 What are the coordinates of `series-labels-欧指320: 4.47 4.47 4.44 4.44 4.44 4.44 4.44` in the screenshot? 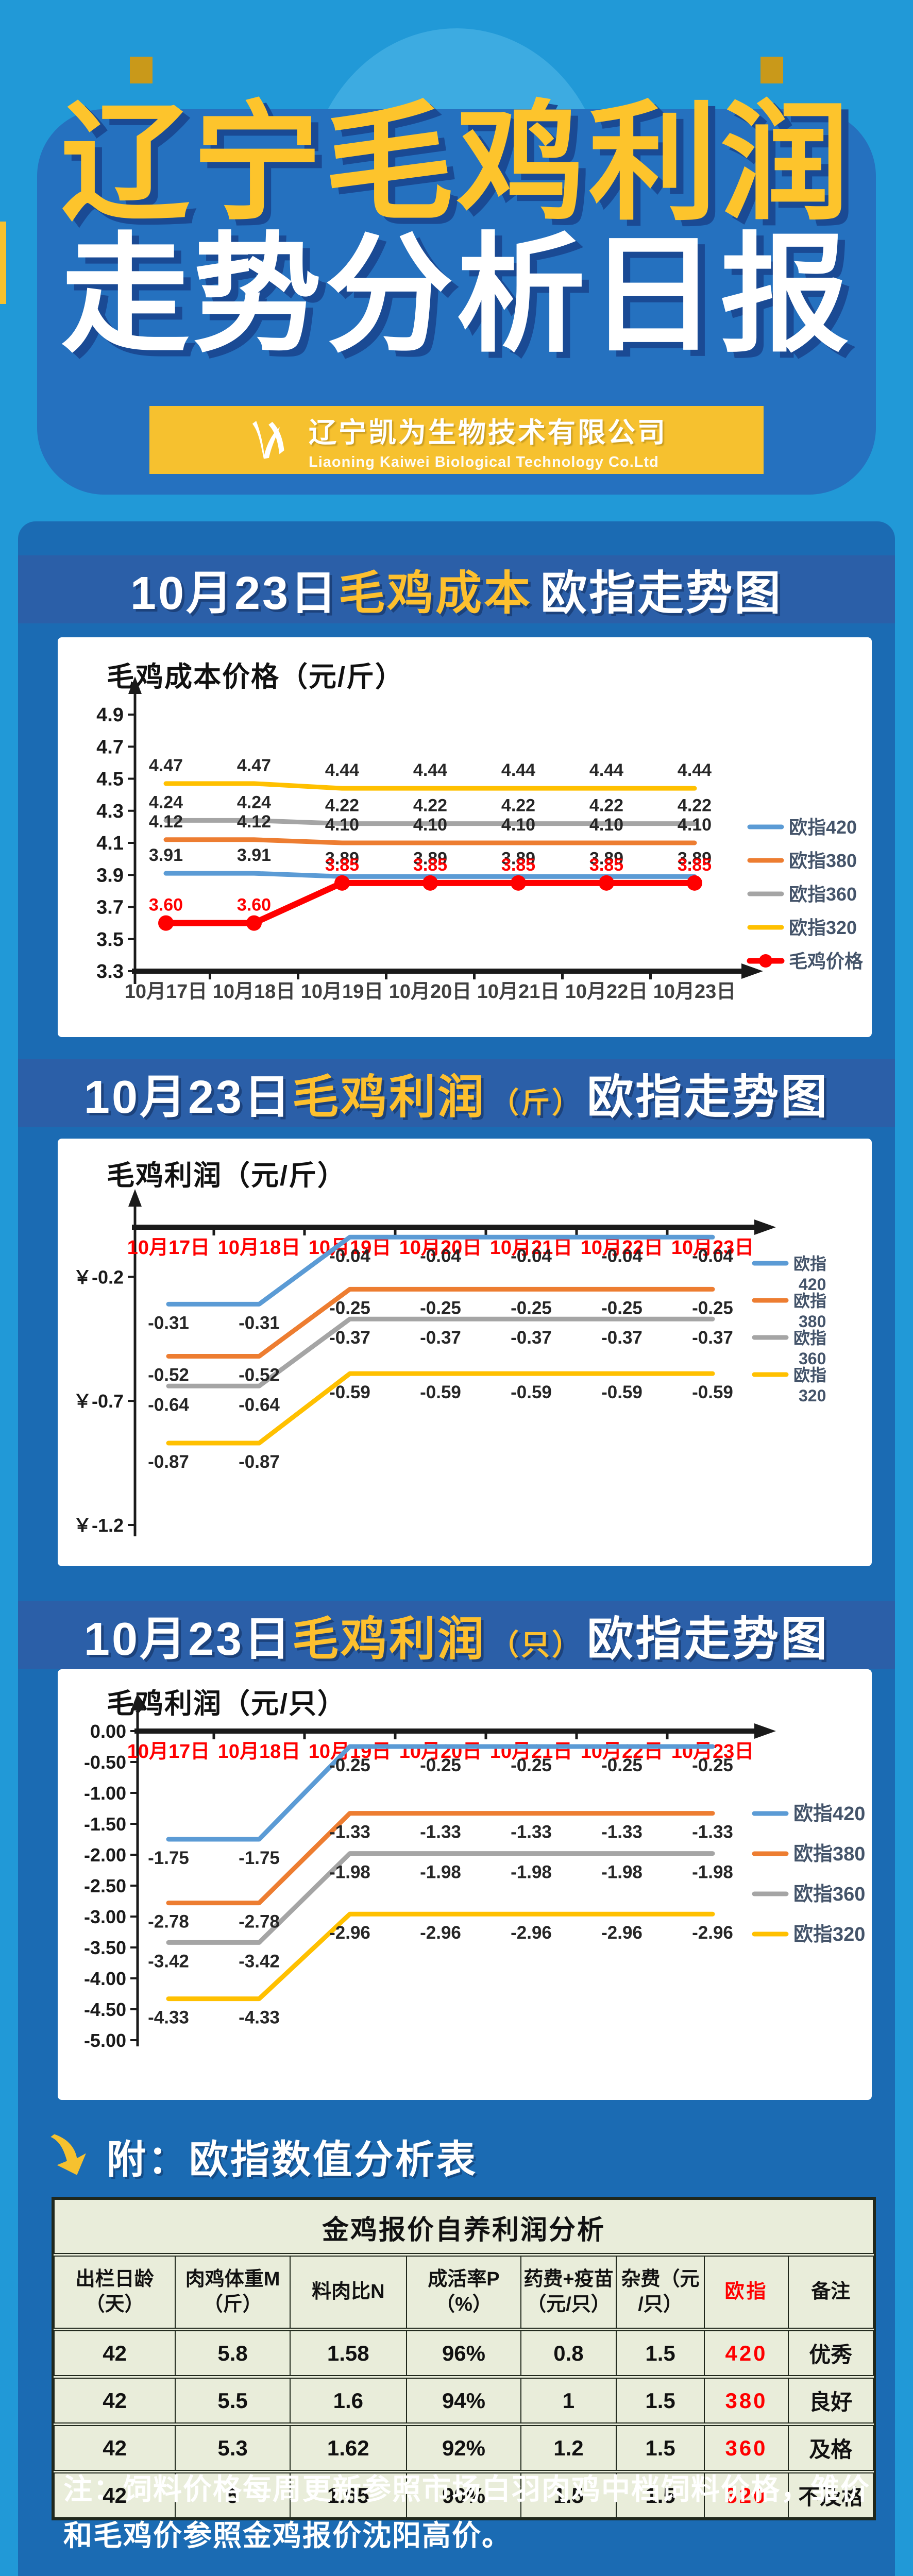 It's located at (431, 768).